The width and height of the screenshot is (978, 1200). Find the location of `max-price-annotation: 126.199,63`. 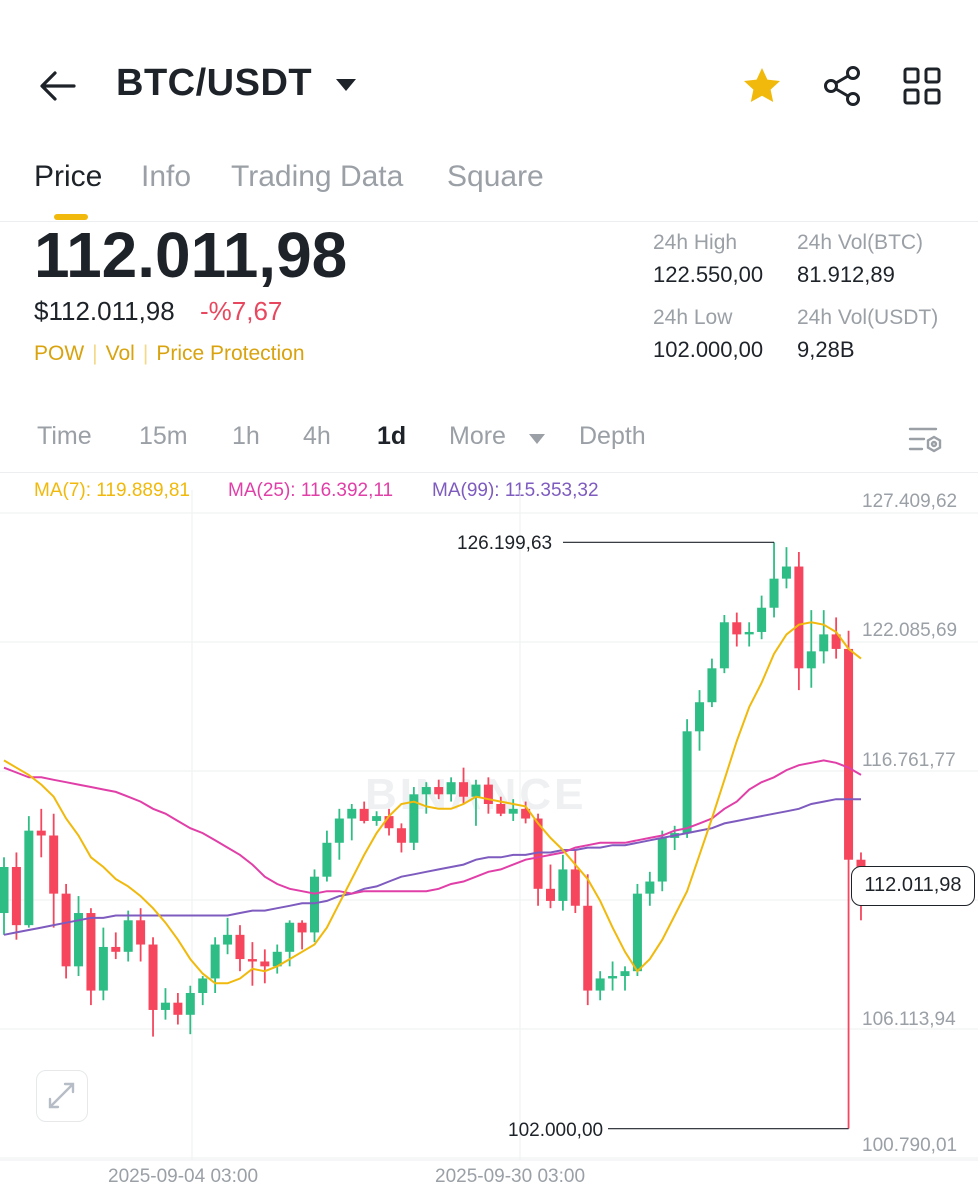

max-price-annotation: 126.199,63 is located at coordinates (505, 543).